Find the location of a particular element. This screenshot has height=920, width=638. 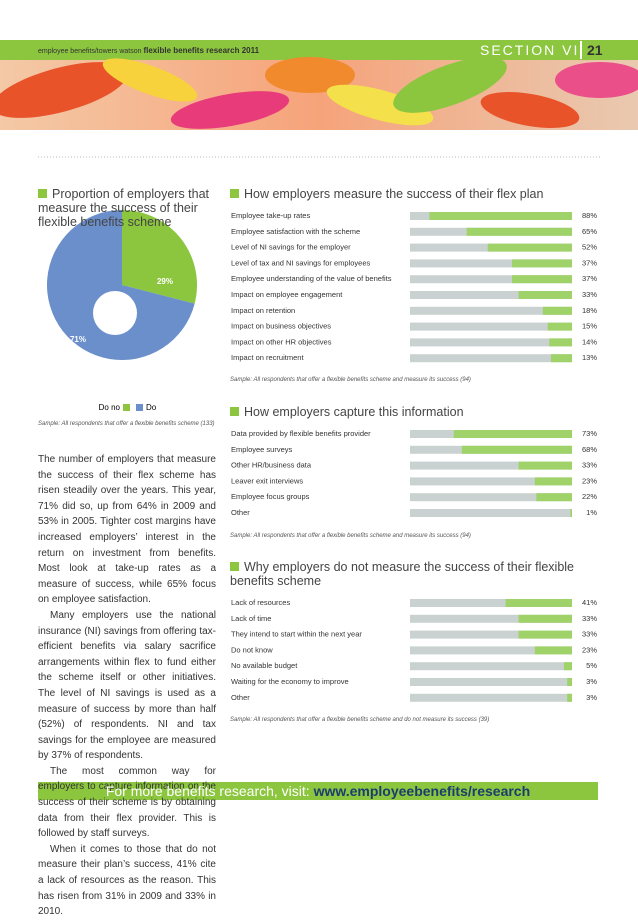

pie-value-label: 71% is located at coordinates (78, 339).